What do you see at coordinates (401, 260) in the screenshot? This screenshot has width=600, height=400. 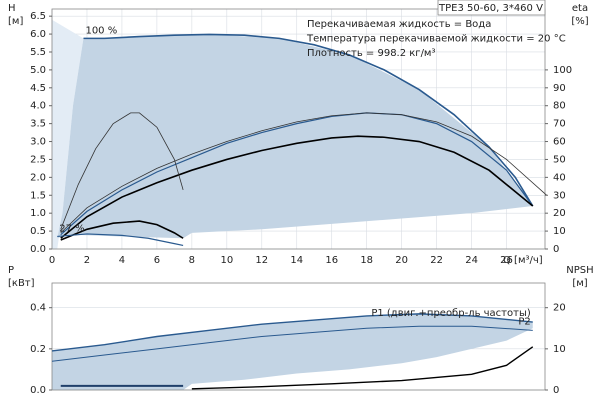 I see `x-tick-label: 20` at bounding box center [401, 260].